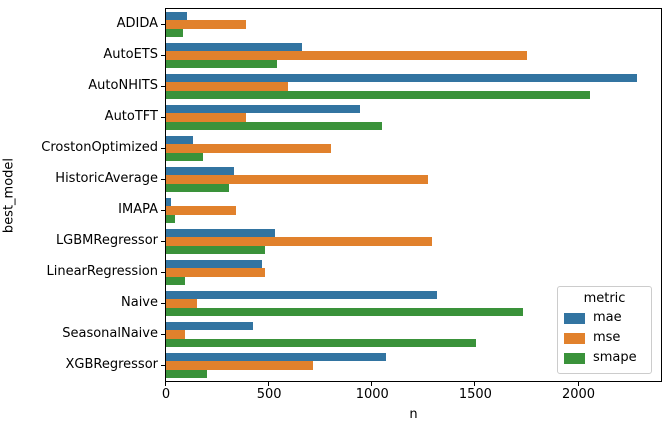 The width and height of the screenshot is (670, 432). Describe the element at coordinates (179, 140) in the screenshot. I see `bar-mae-crostonoptimized` at that location.